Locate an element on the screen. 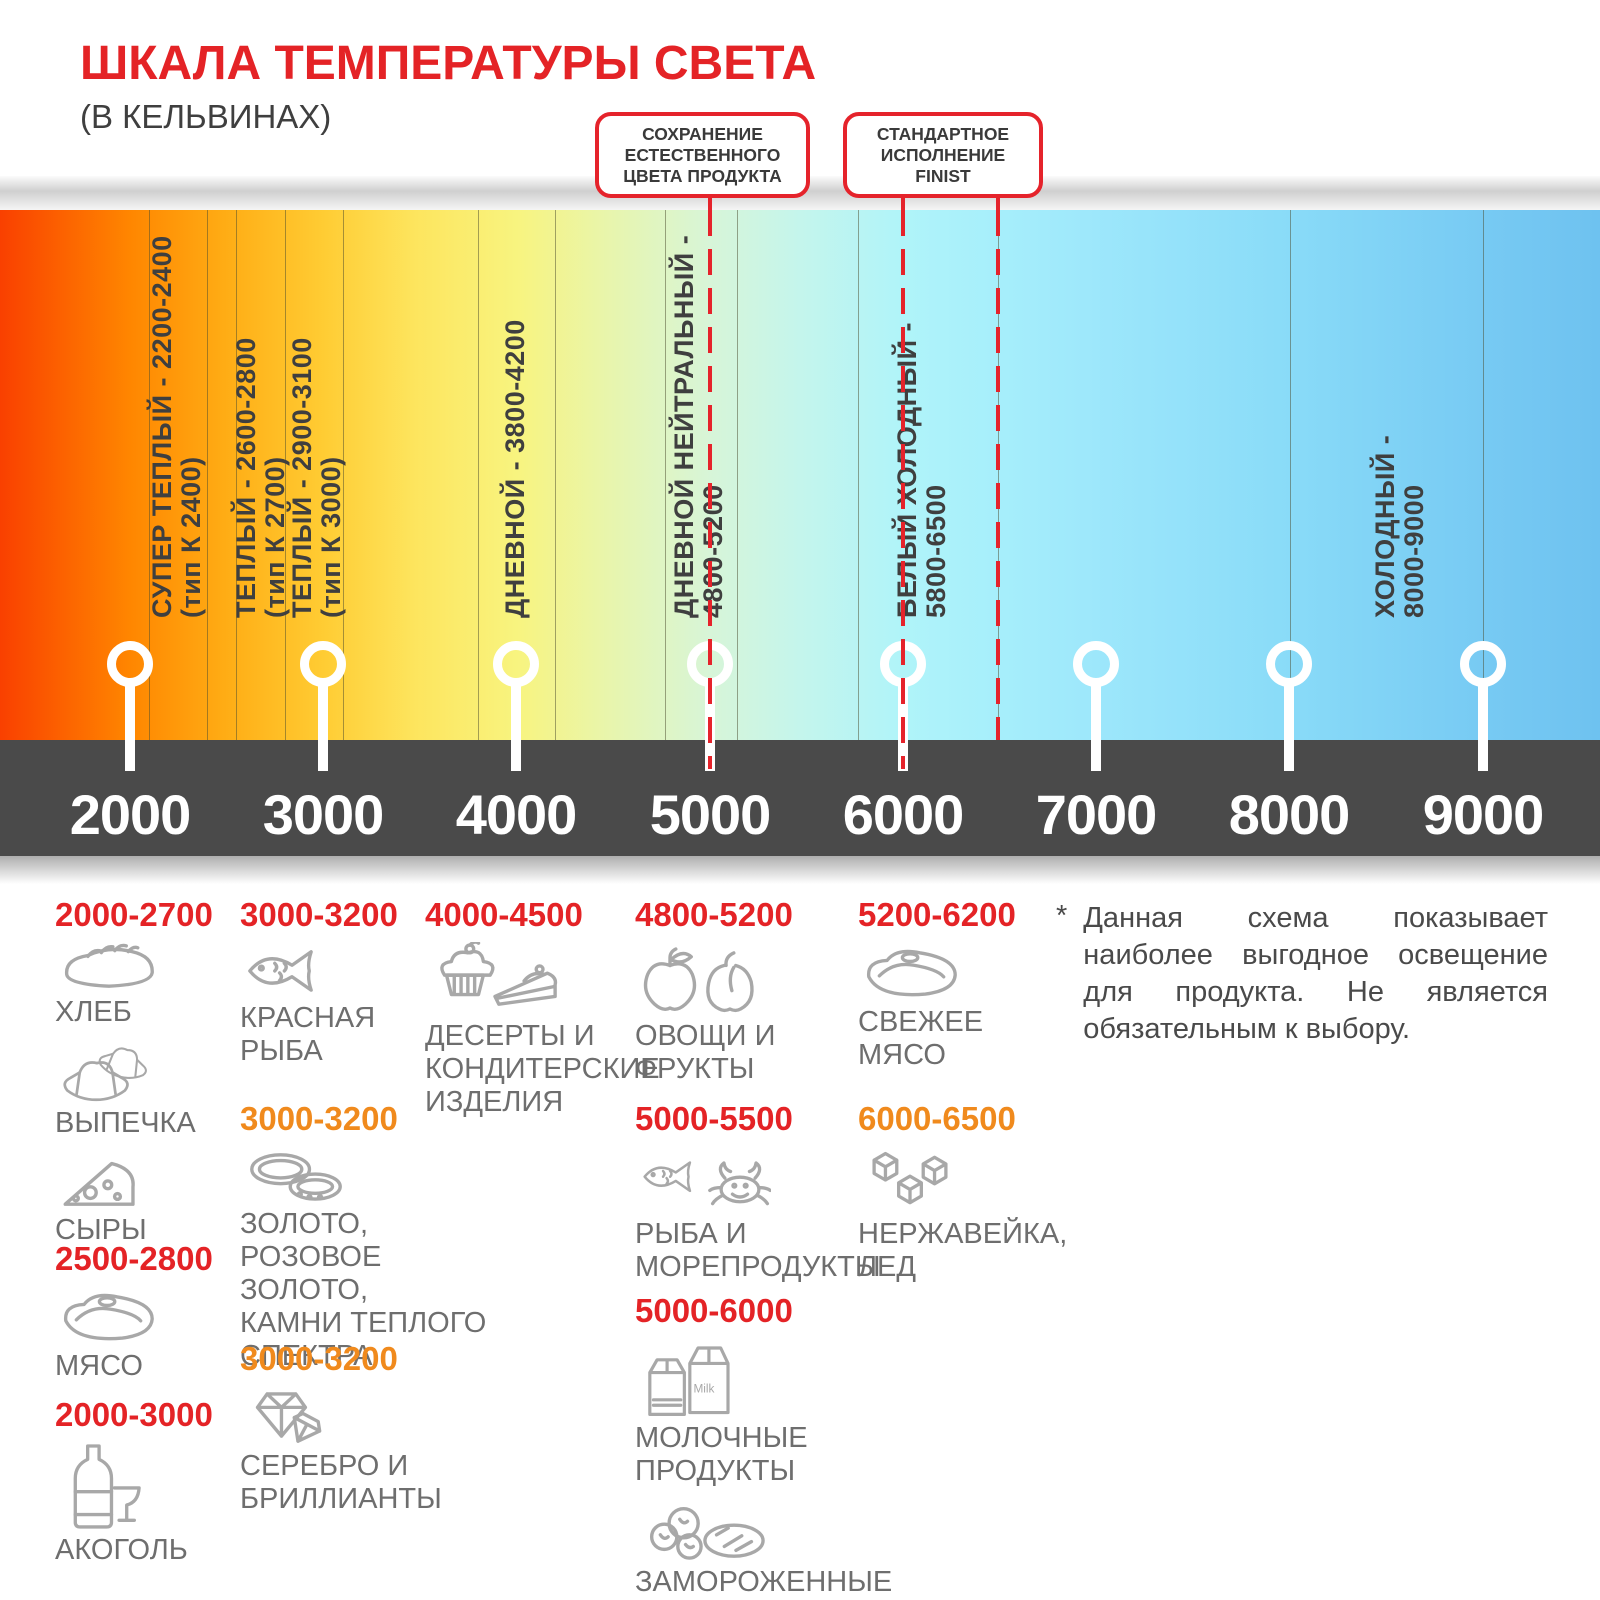 The width and height of the screenshot is (1600, 1600). legend-group-red-fish: 3000-3200 КРАСНАЯ РЫБА is located at coordinates (360, 987).